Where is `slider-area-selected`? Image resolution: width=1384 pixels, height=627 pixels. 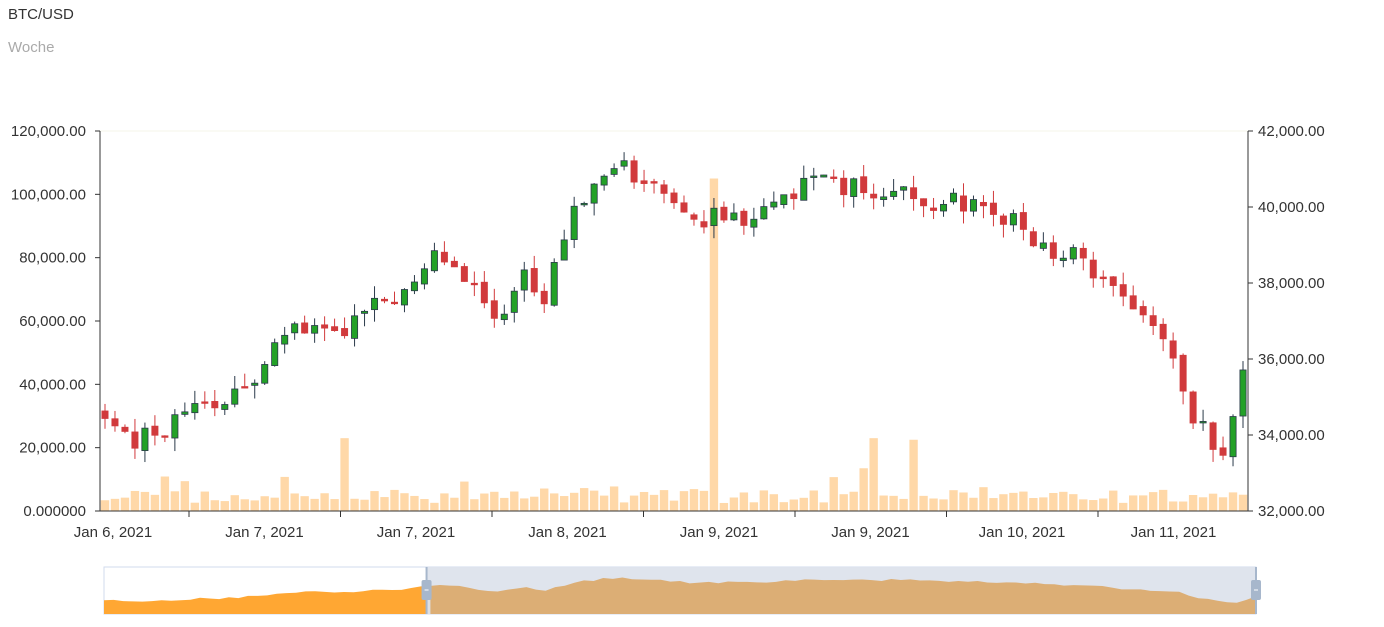
slider-area-selected is located at coordinates (843, 595).